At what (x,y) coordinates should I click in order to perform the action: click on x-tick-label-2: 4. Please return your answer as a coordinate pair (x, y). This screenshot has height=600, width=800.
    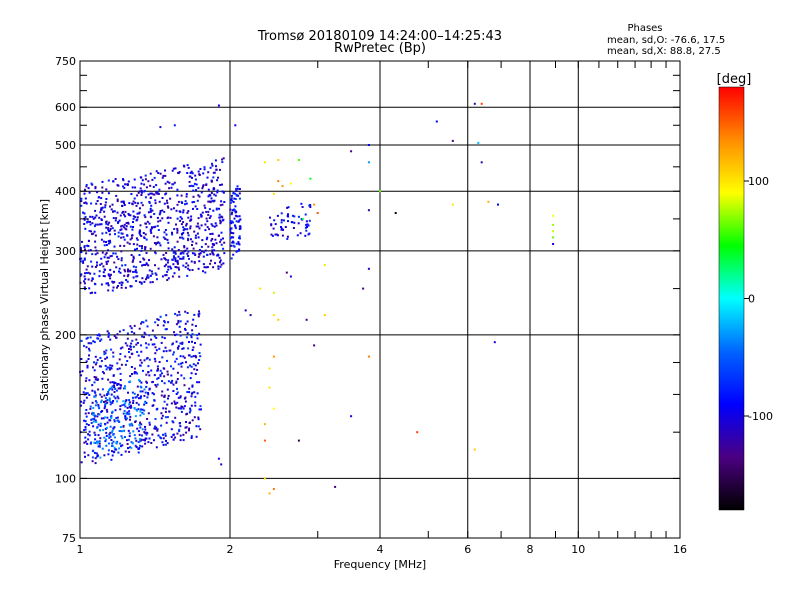
    Looking at the image, I should click on (380, 549).